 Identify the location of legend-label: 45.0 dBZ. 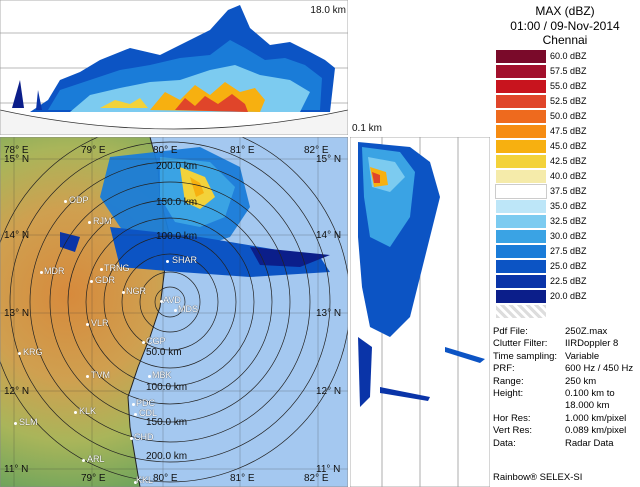
(568, 146).